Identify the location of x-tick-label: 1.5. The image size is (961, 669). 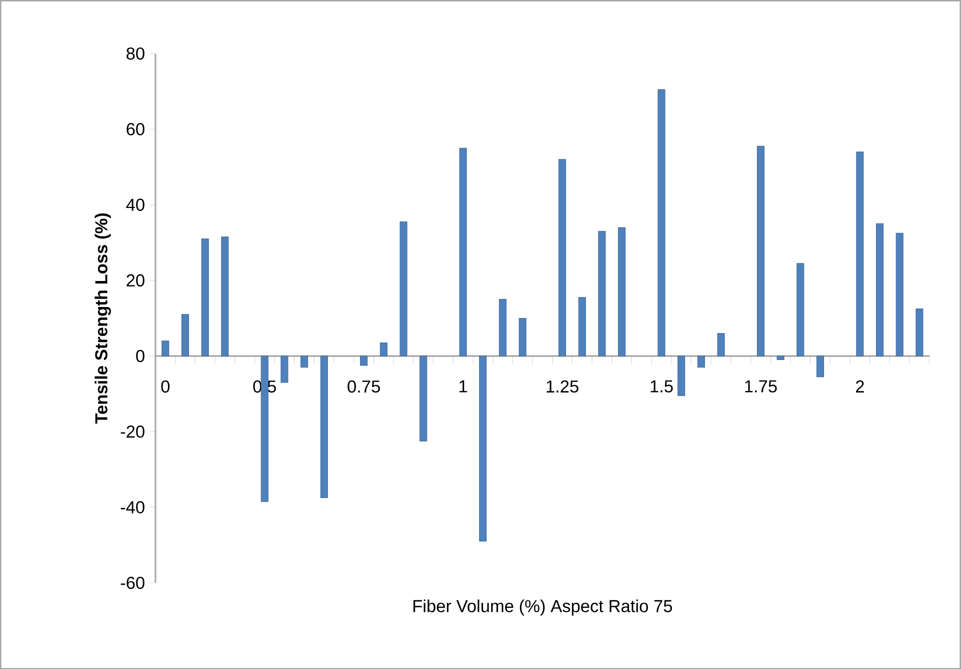
(661, 386).